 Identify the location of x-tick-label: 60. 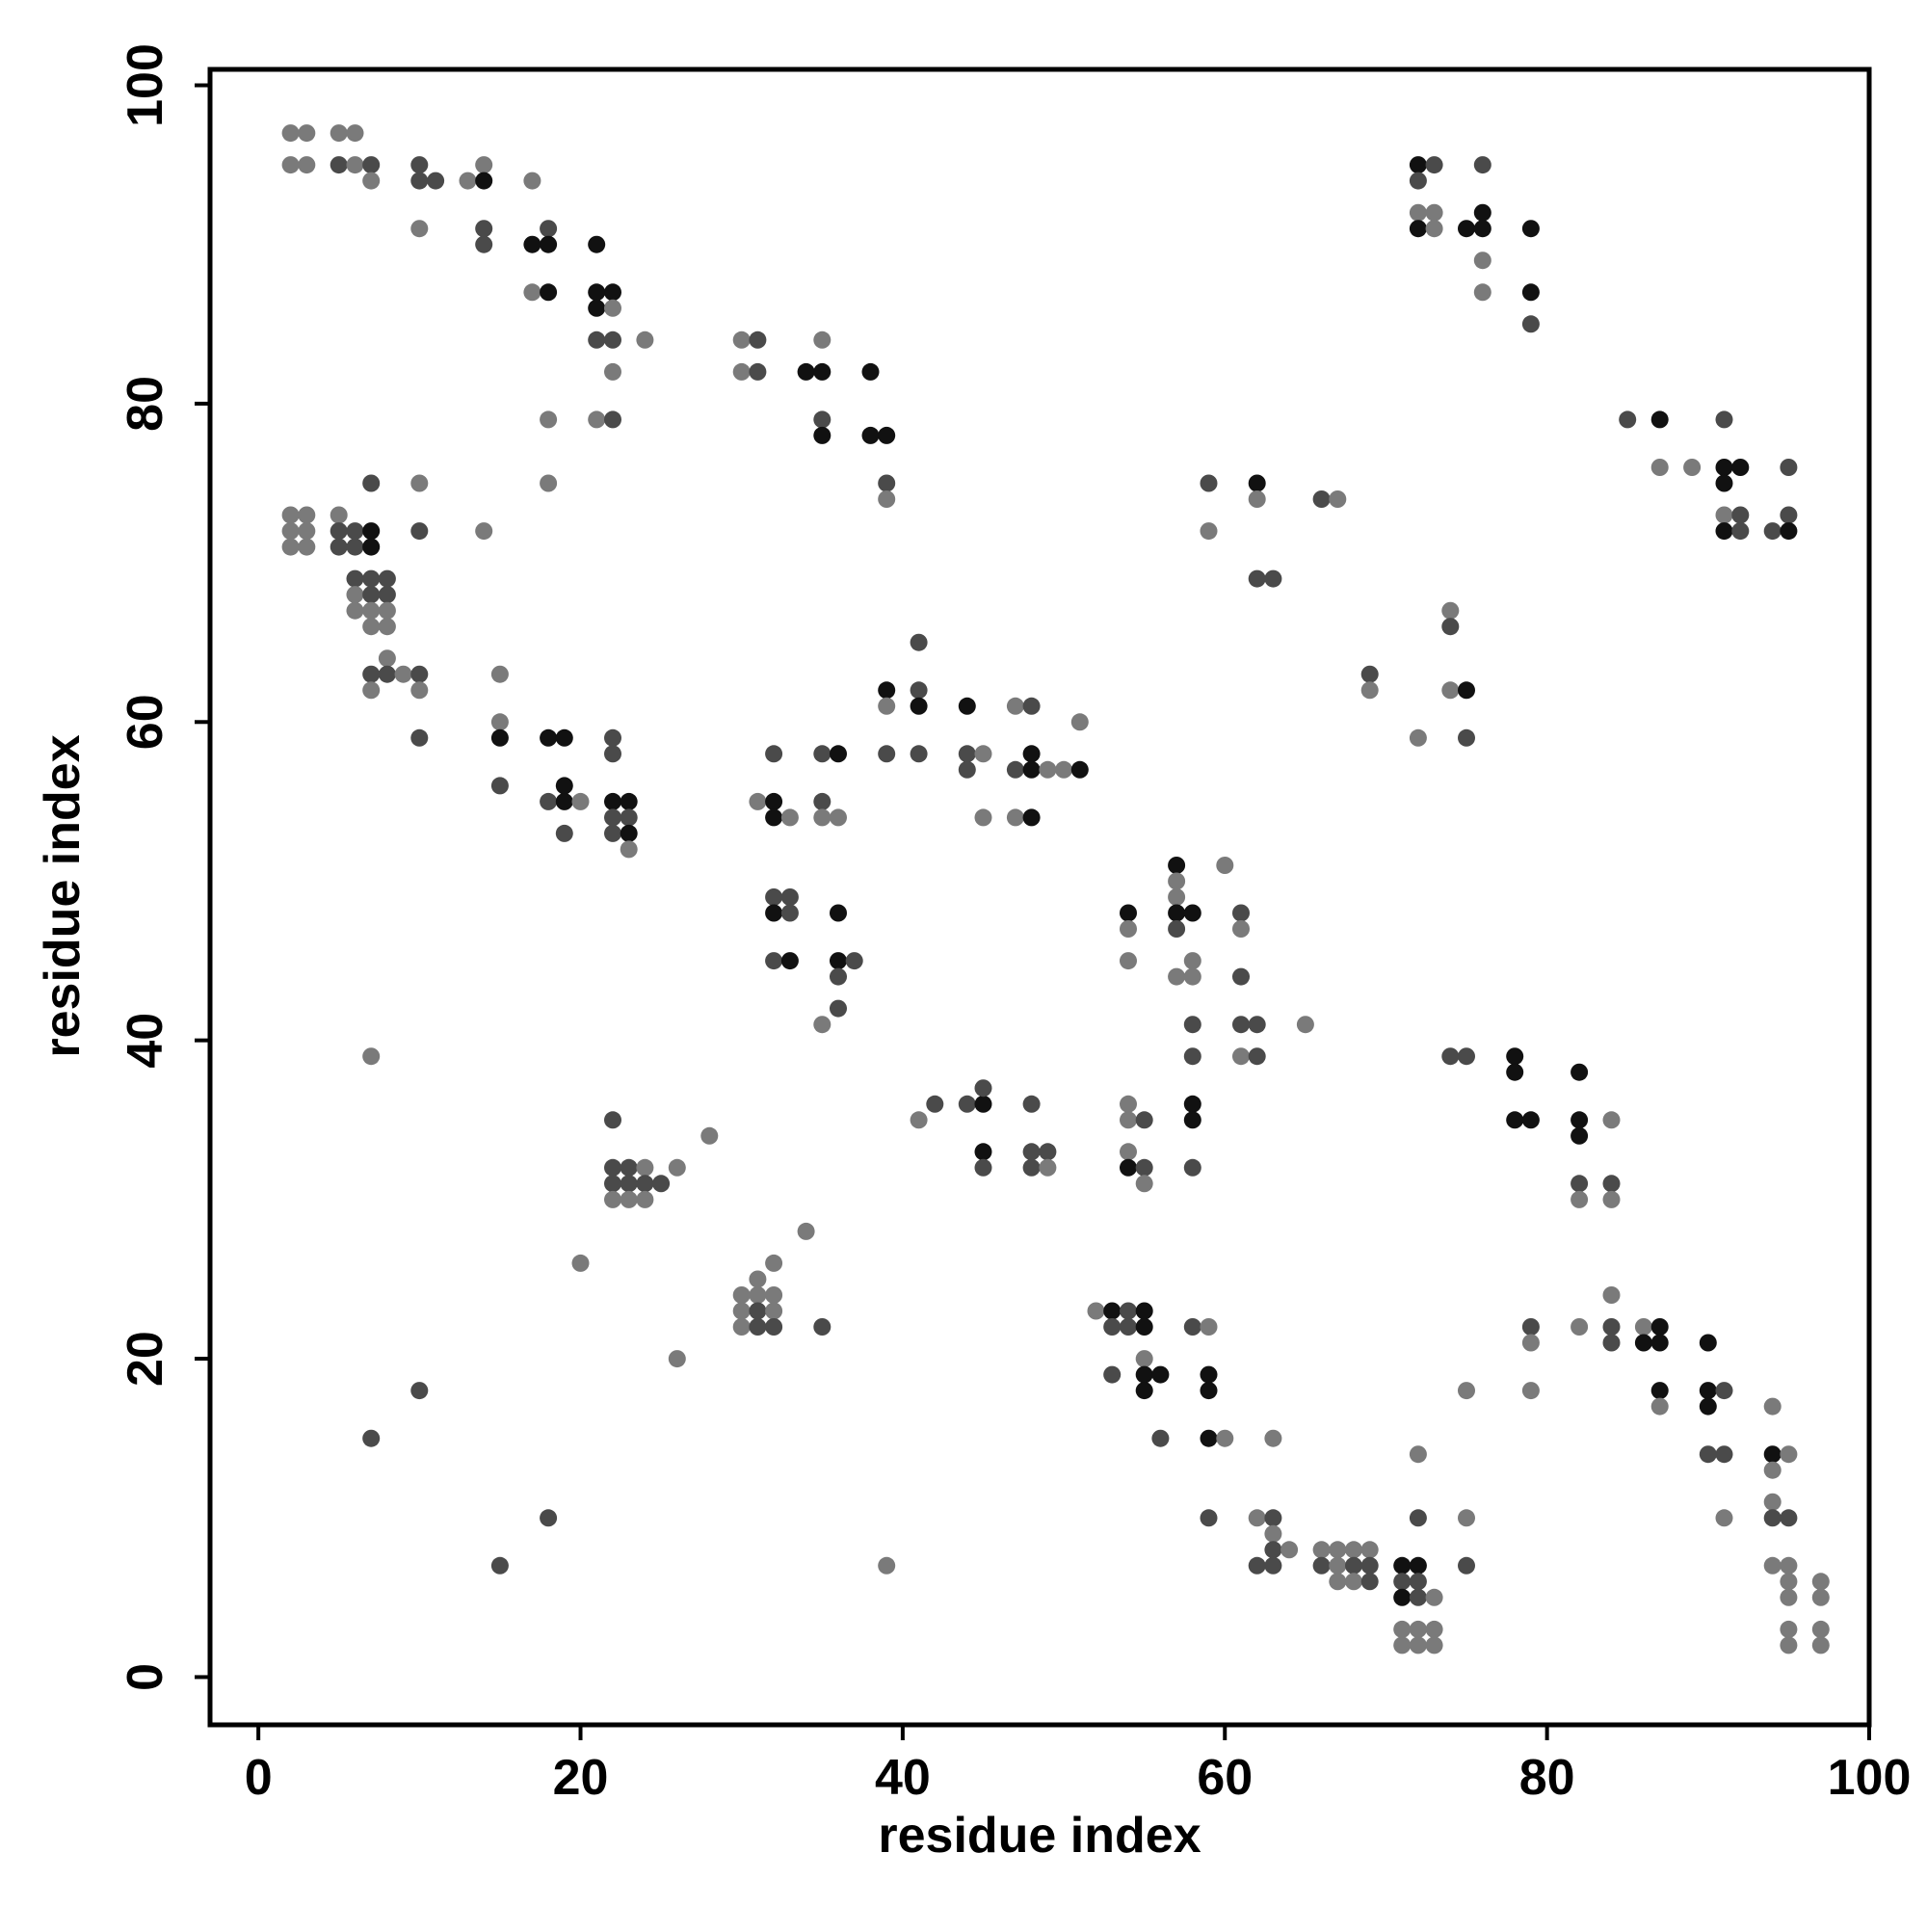
(1225, 1778).